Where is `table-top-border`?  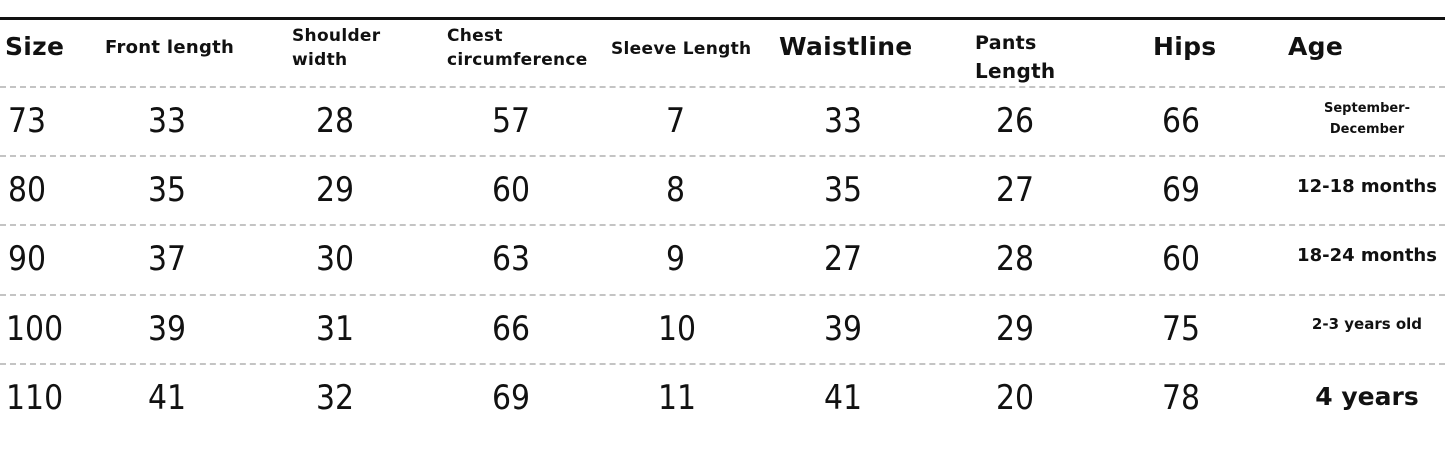
table-top-border is located at coordinates (722, 18).